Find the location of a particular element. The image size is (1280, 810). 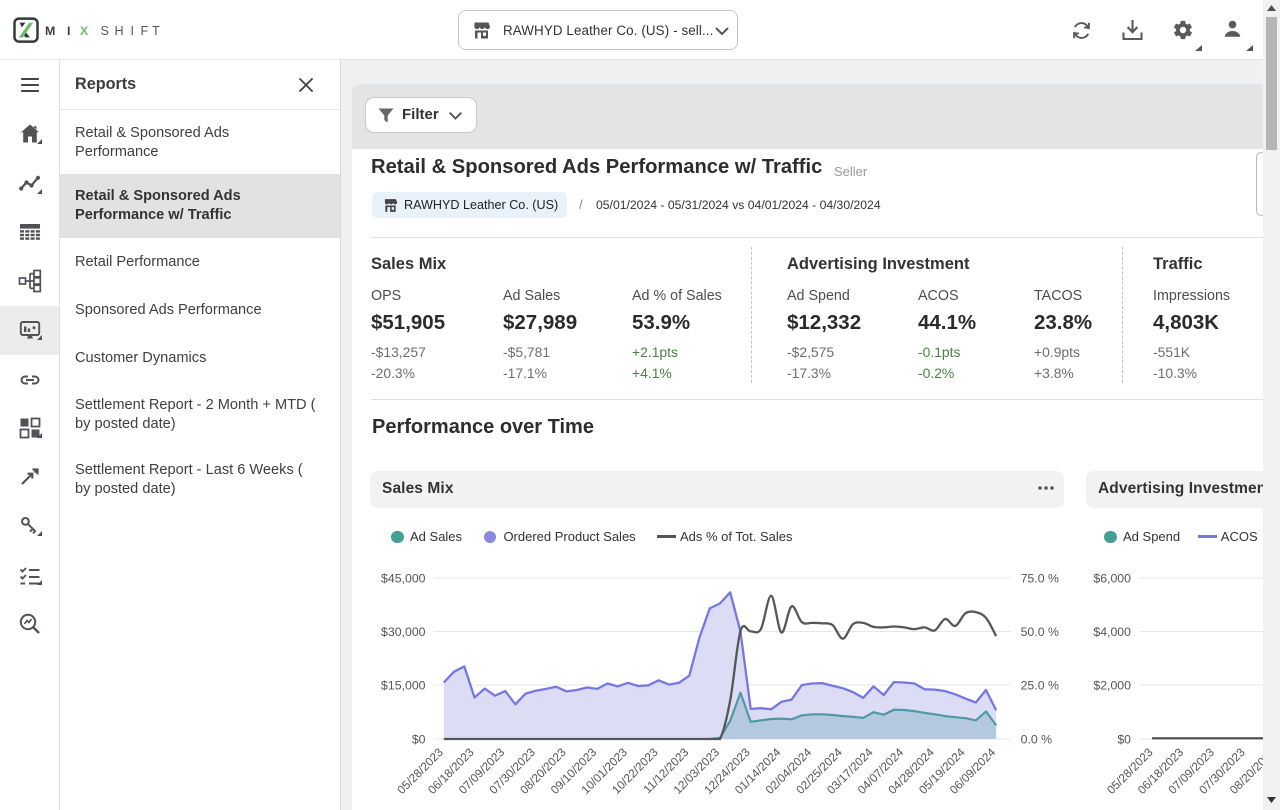

svg-text: S is located at coordinates (105, 31).